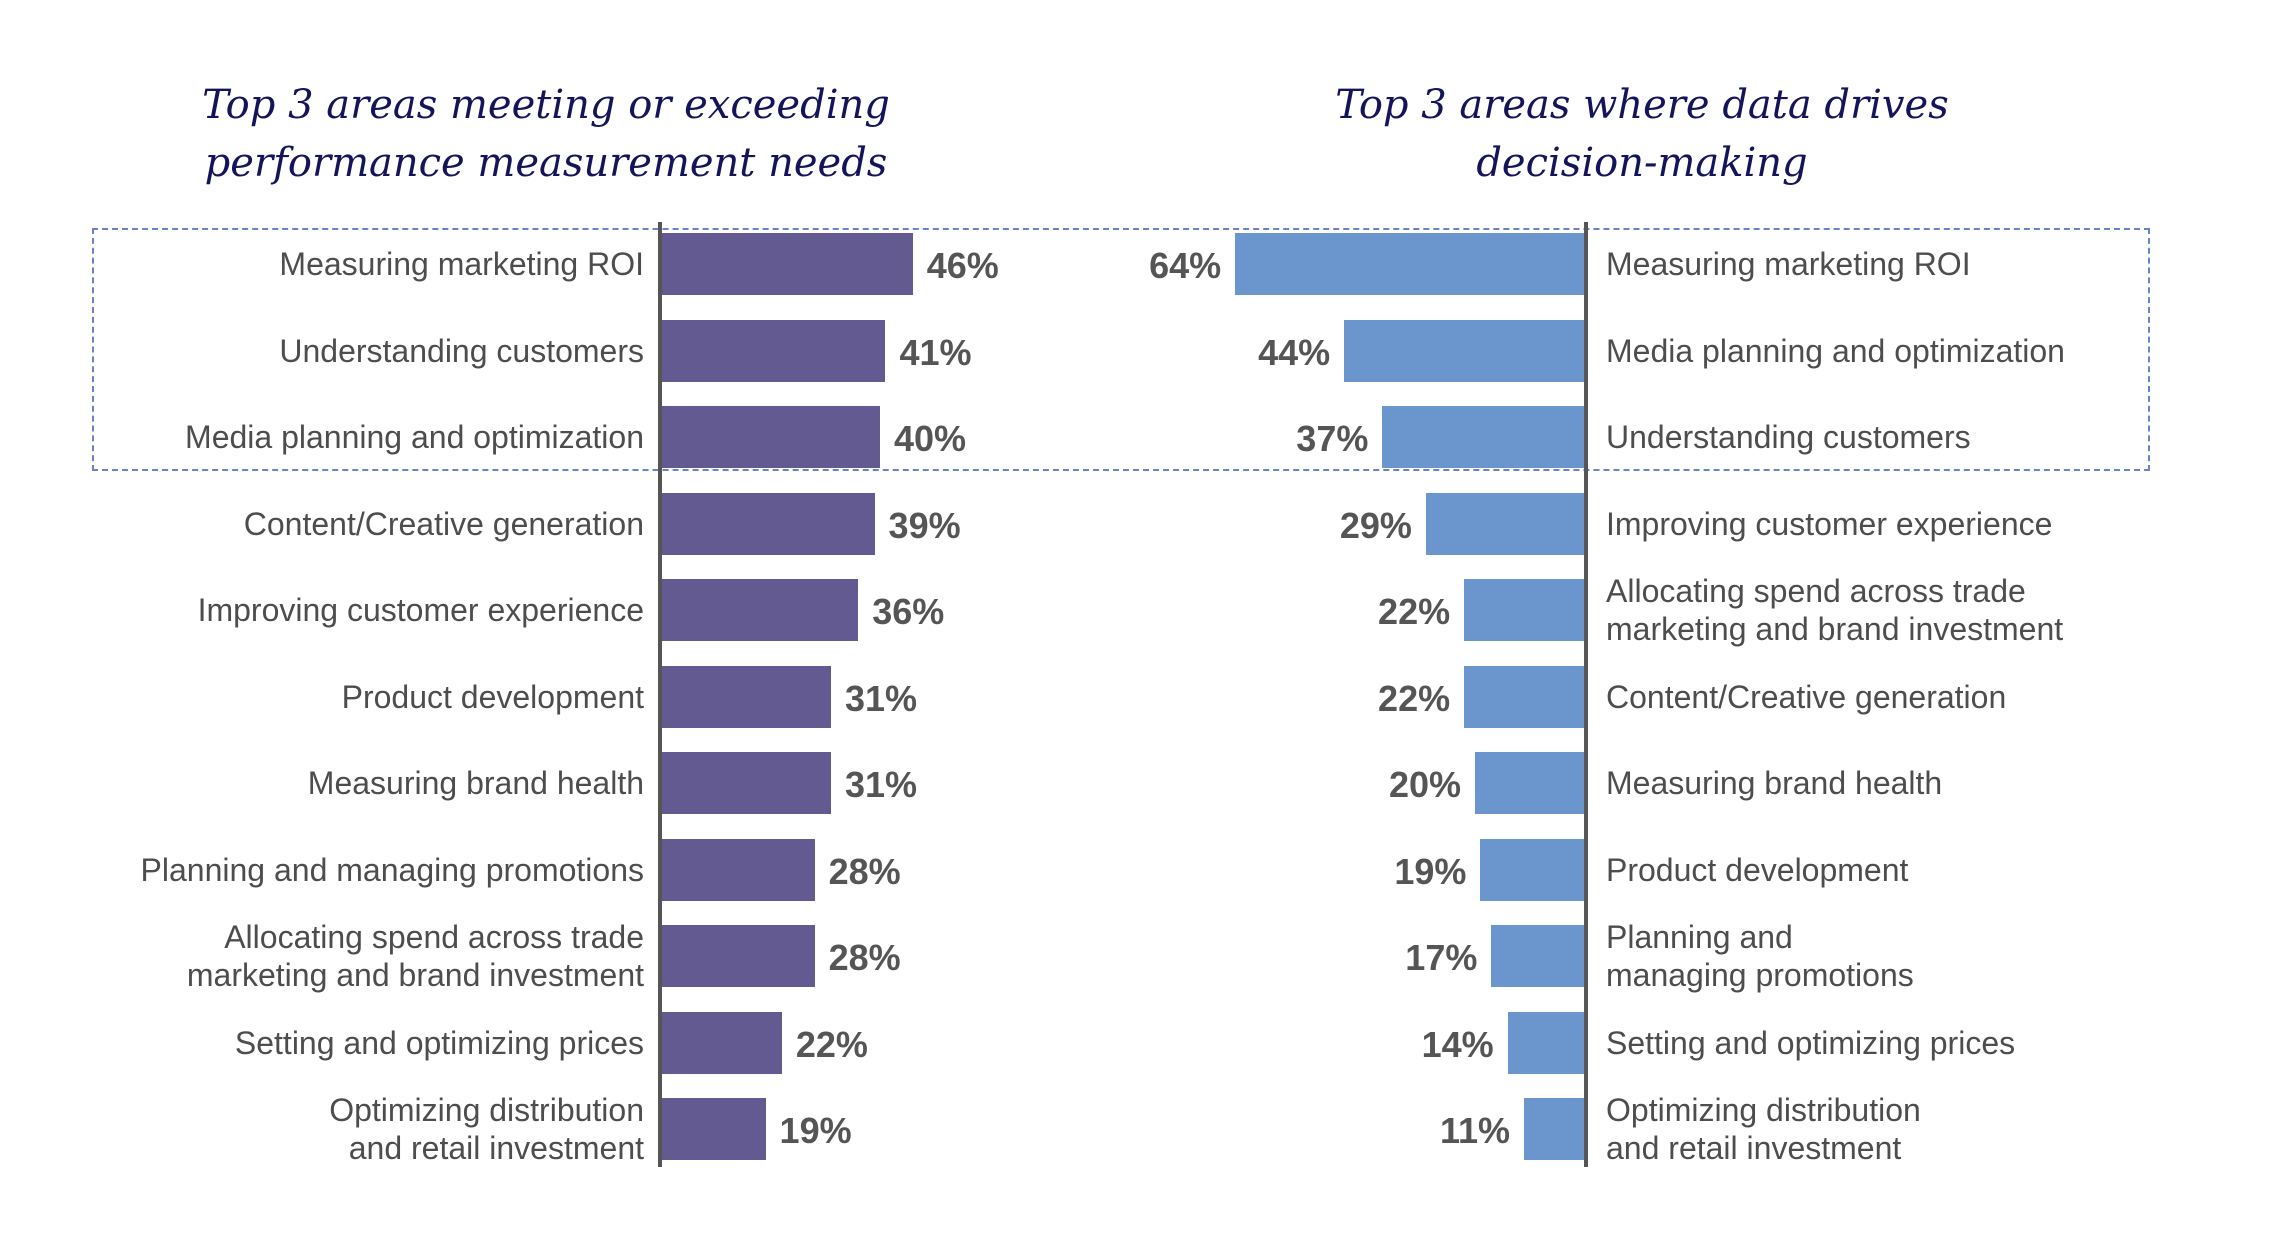 This screenshot has width=2283, height=1245. I want to click on right-category-label: Product development, so click(1757, 869).